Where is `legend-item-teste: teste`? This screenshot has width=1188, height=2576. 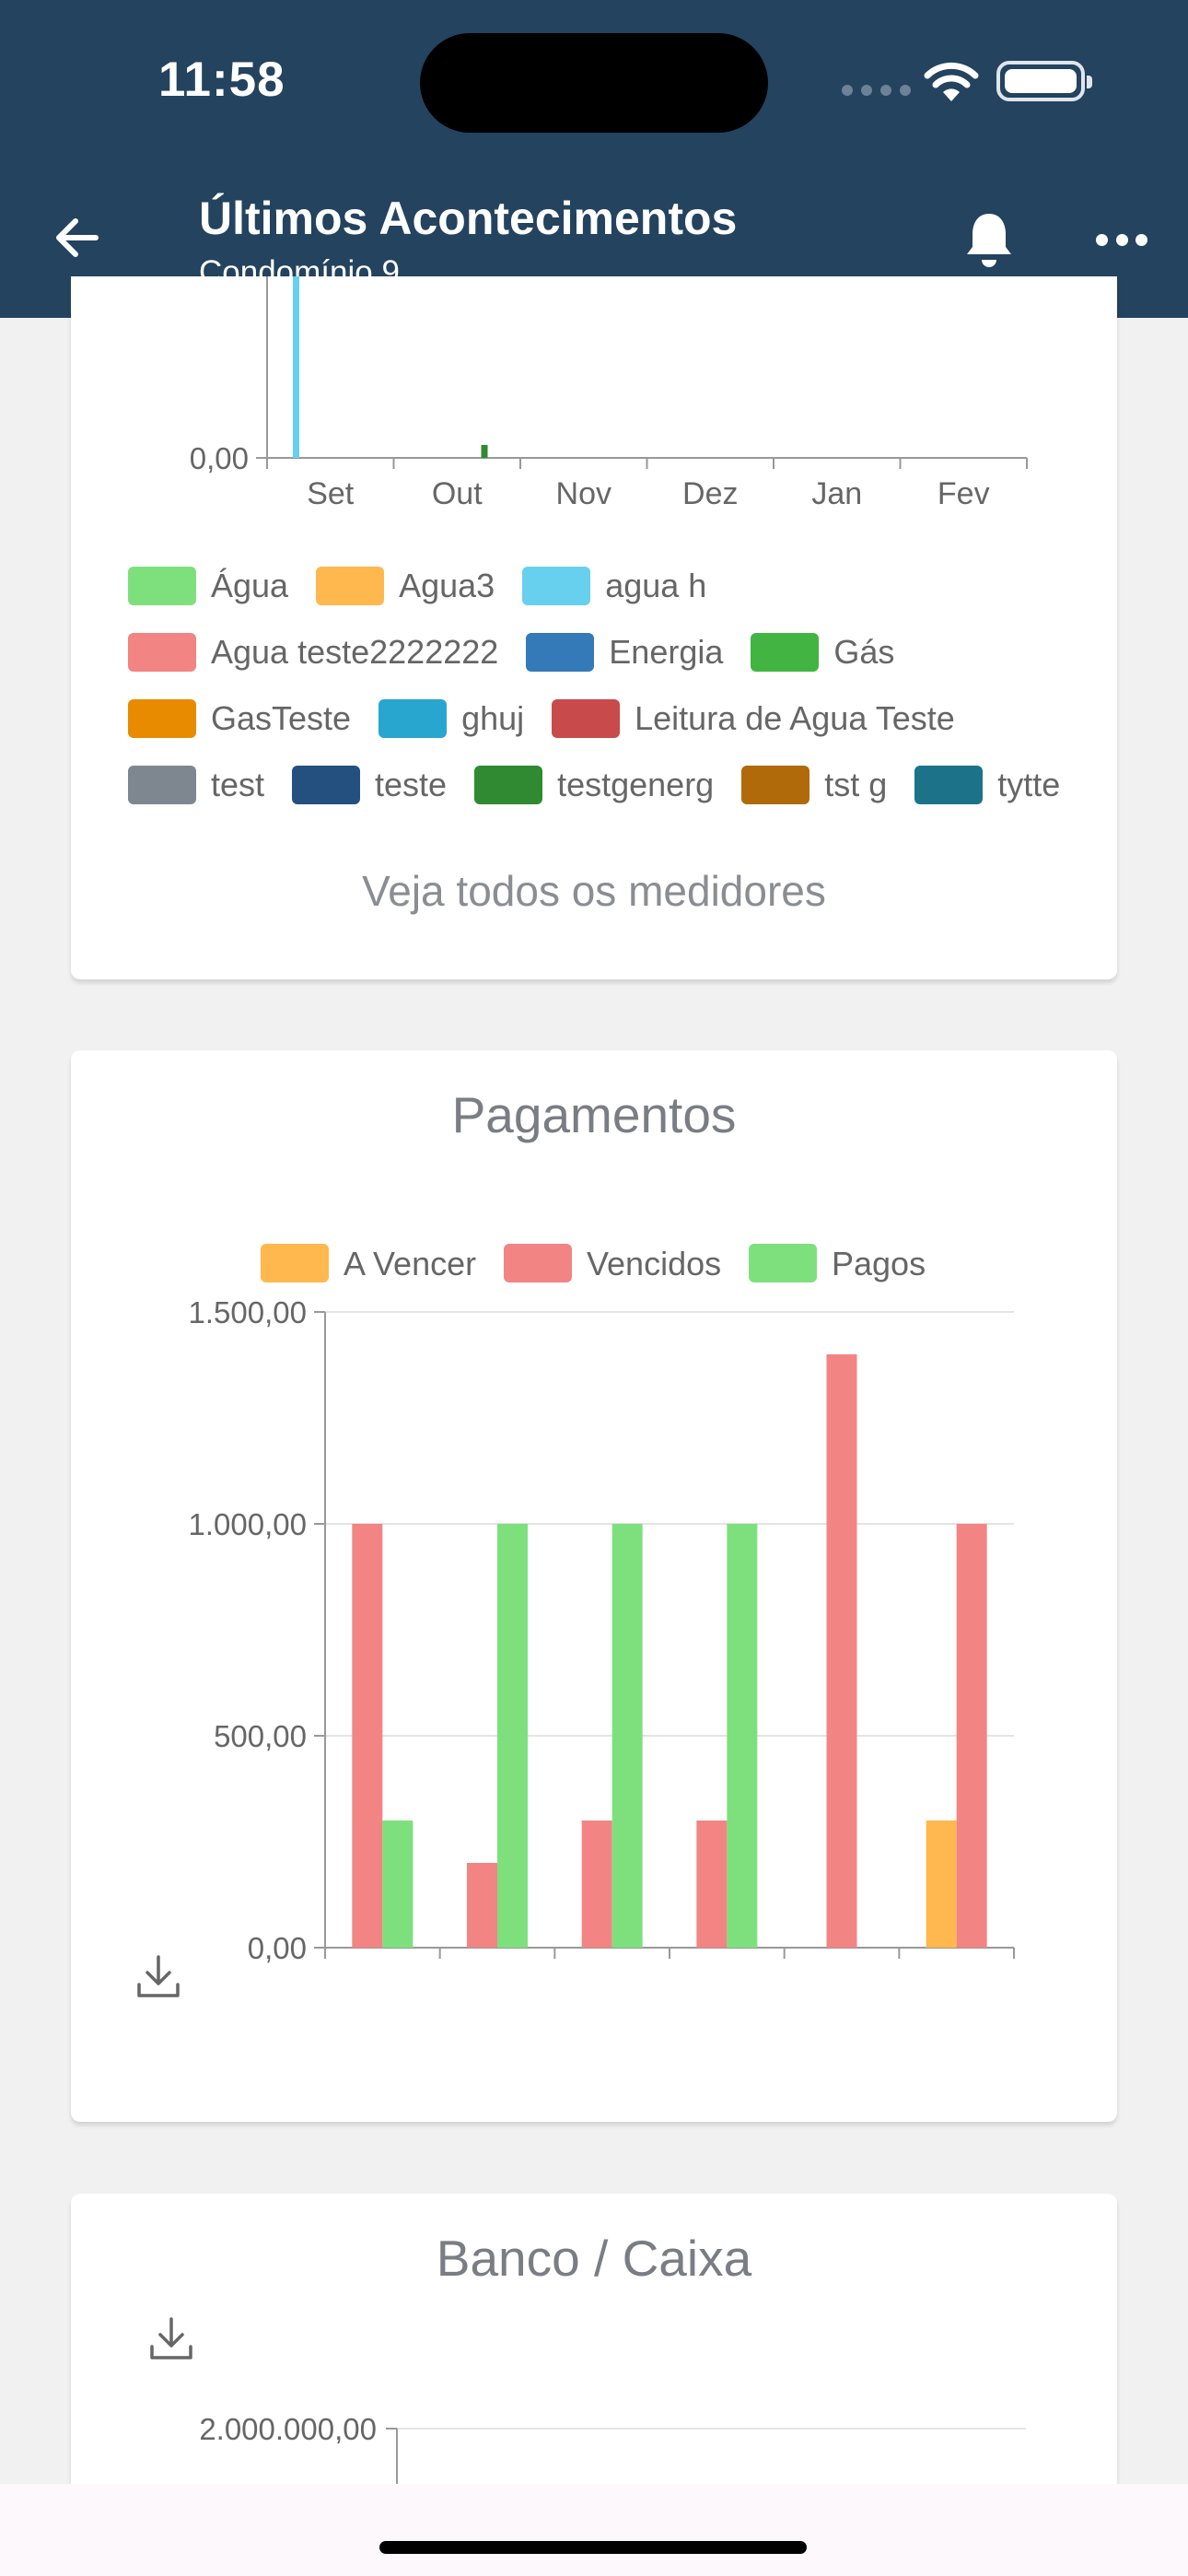 legend-item-teste: teste is located at coordinates (369, 785).